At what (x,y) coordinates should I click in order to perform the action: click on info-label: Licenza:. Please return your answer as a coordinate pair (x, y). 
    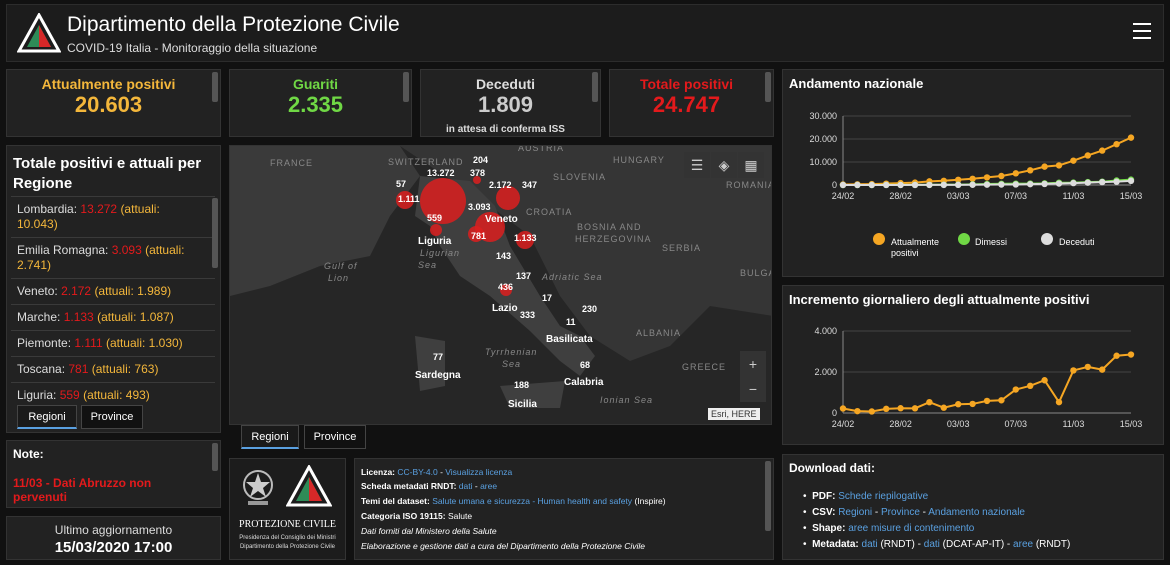
    Looking at the image, I should click on (378, 472).